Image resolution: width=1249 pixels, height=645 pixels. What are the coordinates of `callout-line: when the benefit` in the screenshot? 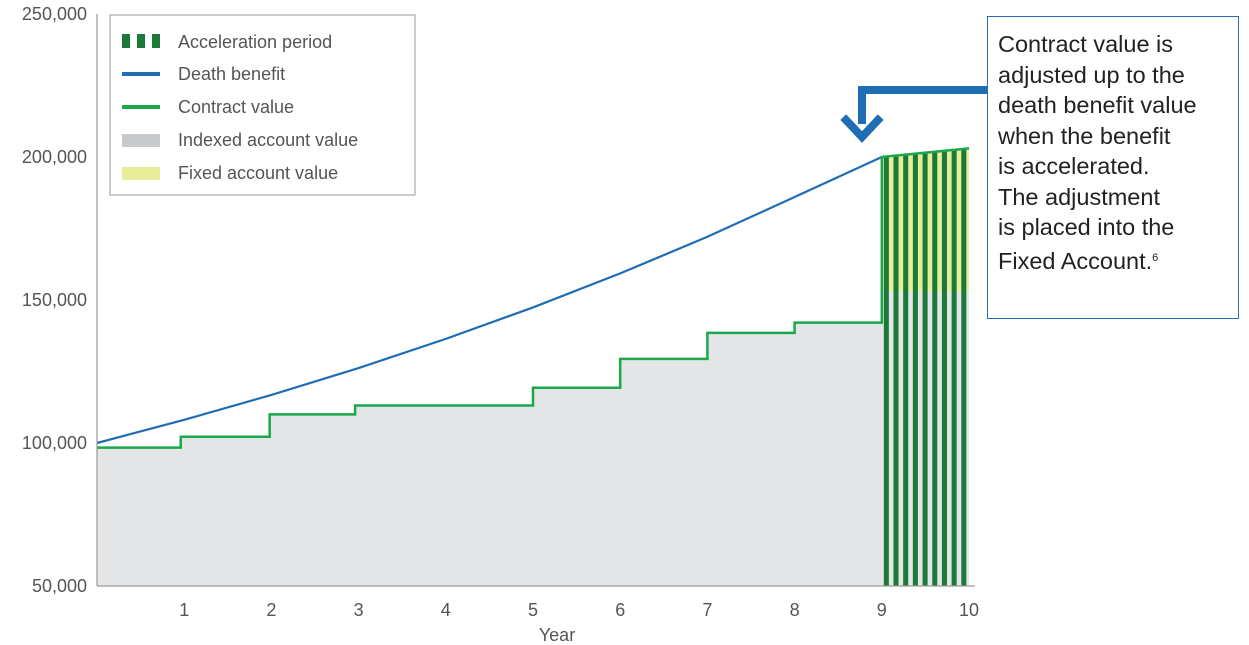 It's located at (1084, 135).